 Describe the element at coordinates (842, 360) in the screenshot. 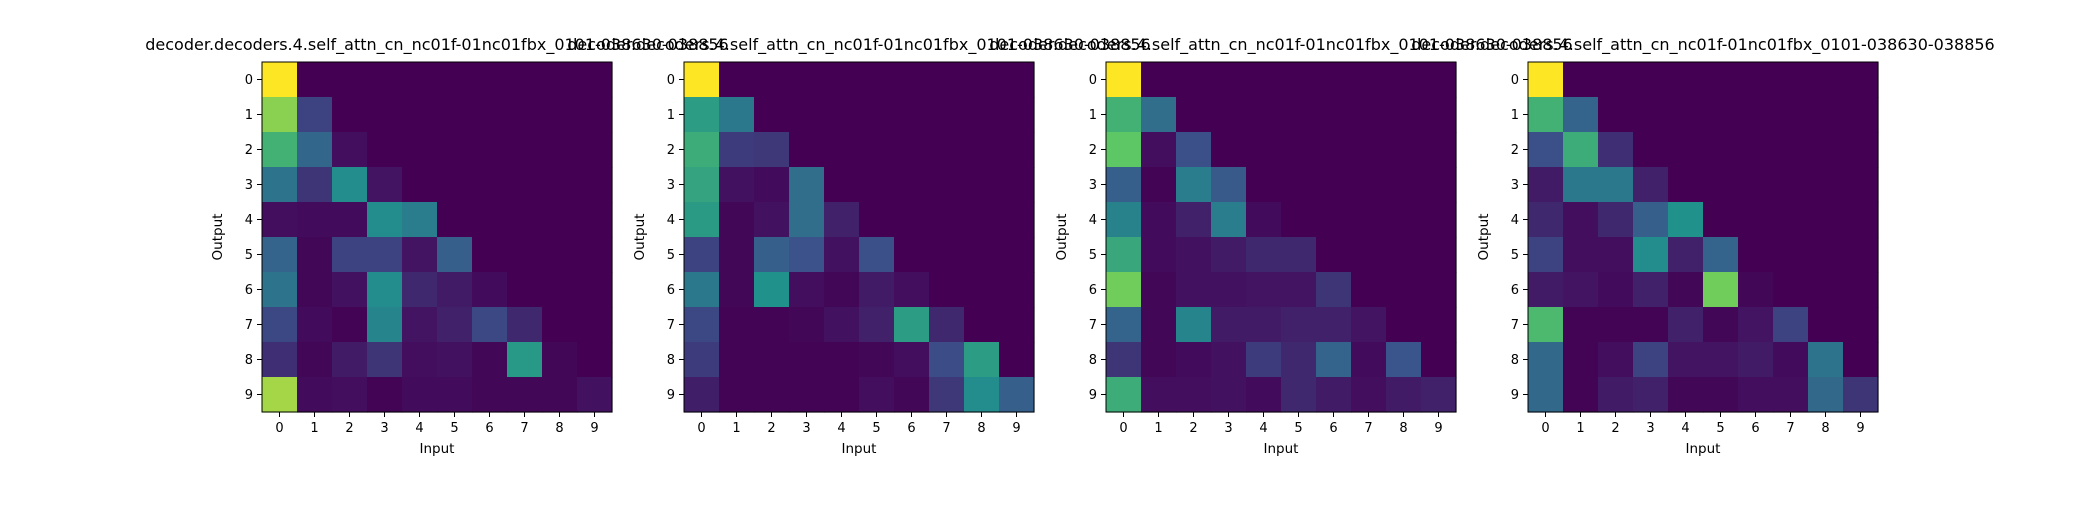

I see `heatmap-cell-r8-c4` at that location.